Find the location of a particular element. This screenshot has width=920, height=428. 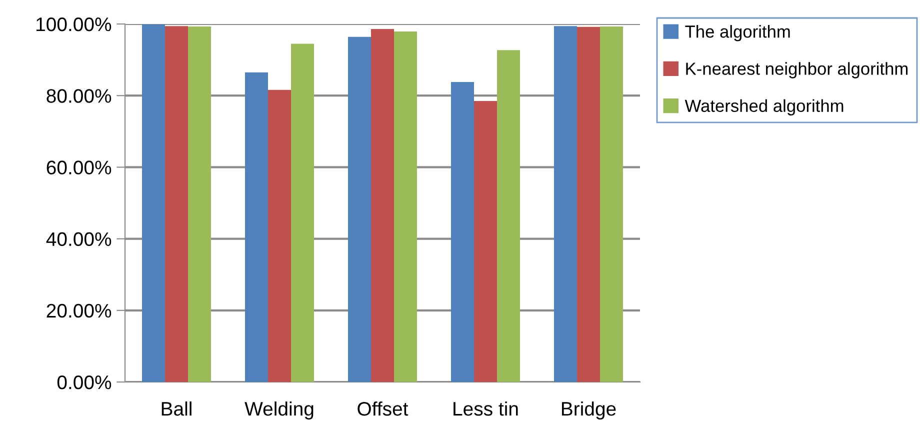

y-tick-label: 100.00% is located at coordinates (74, 24).